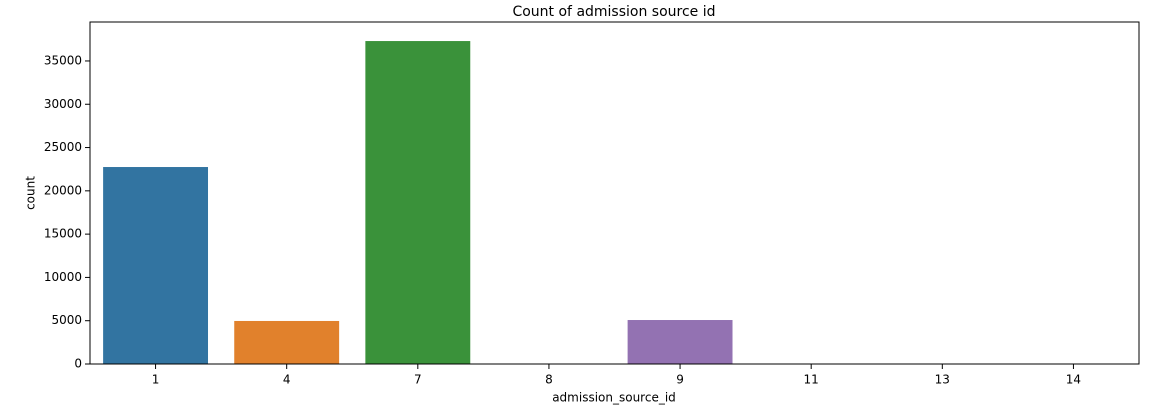  I want to click on x-tick-label: 14, so click(1073, 380).